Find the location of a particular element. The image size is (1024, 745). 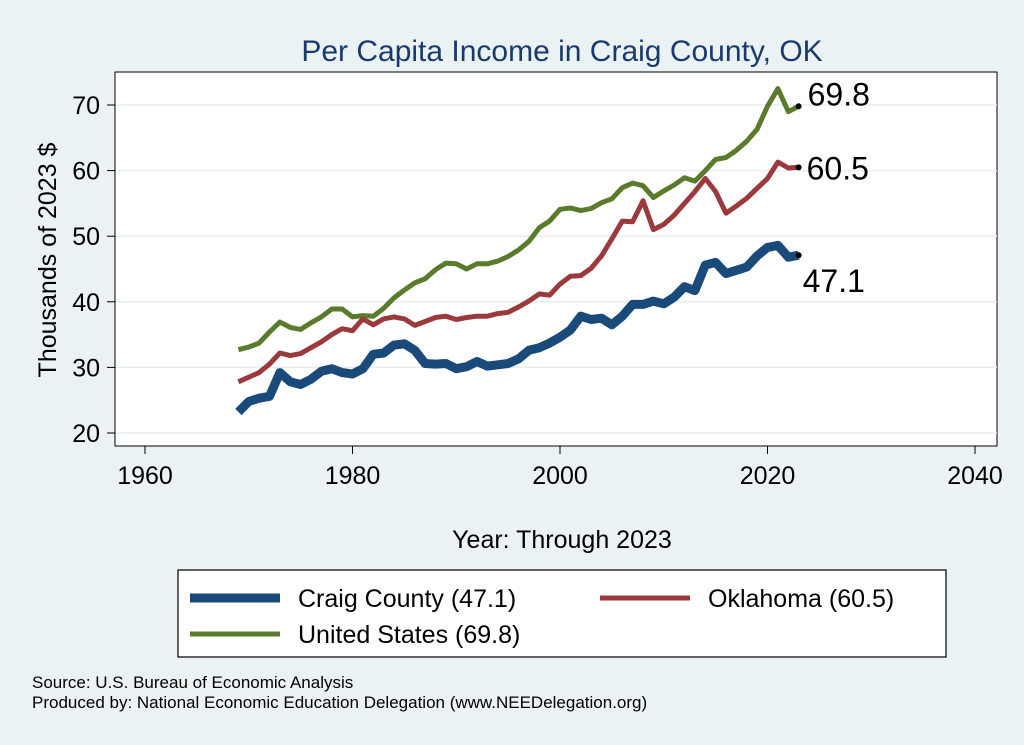

chart-title: Per Capita Income in Craig County, OK is located at coordinates (561, 51).